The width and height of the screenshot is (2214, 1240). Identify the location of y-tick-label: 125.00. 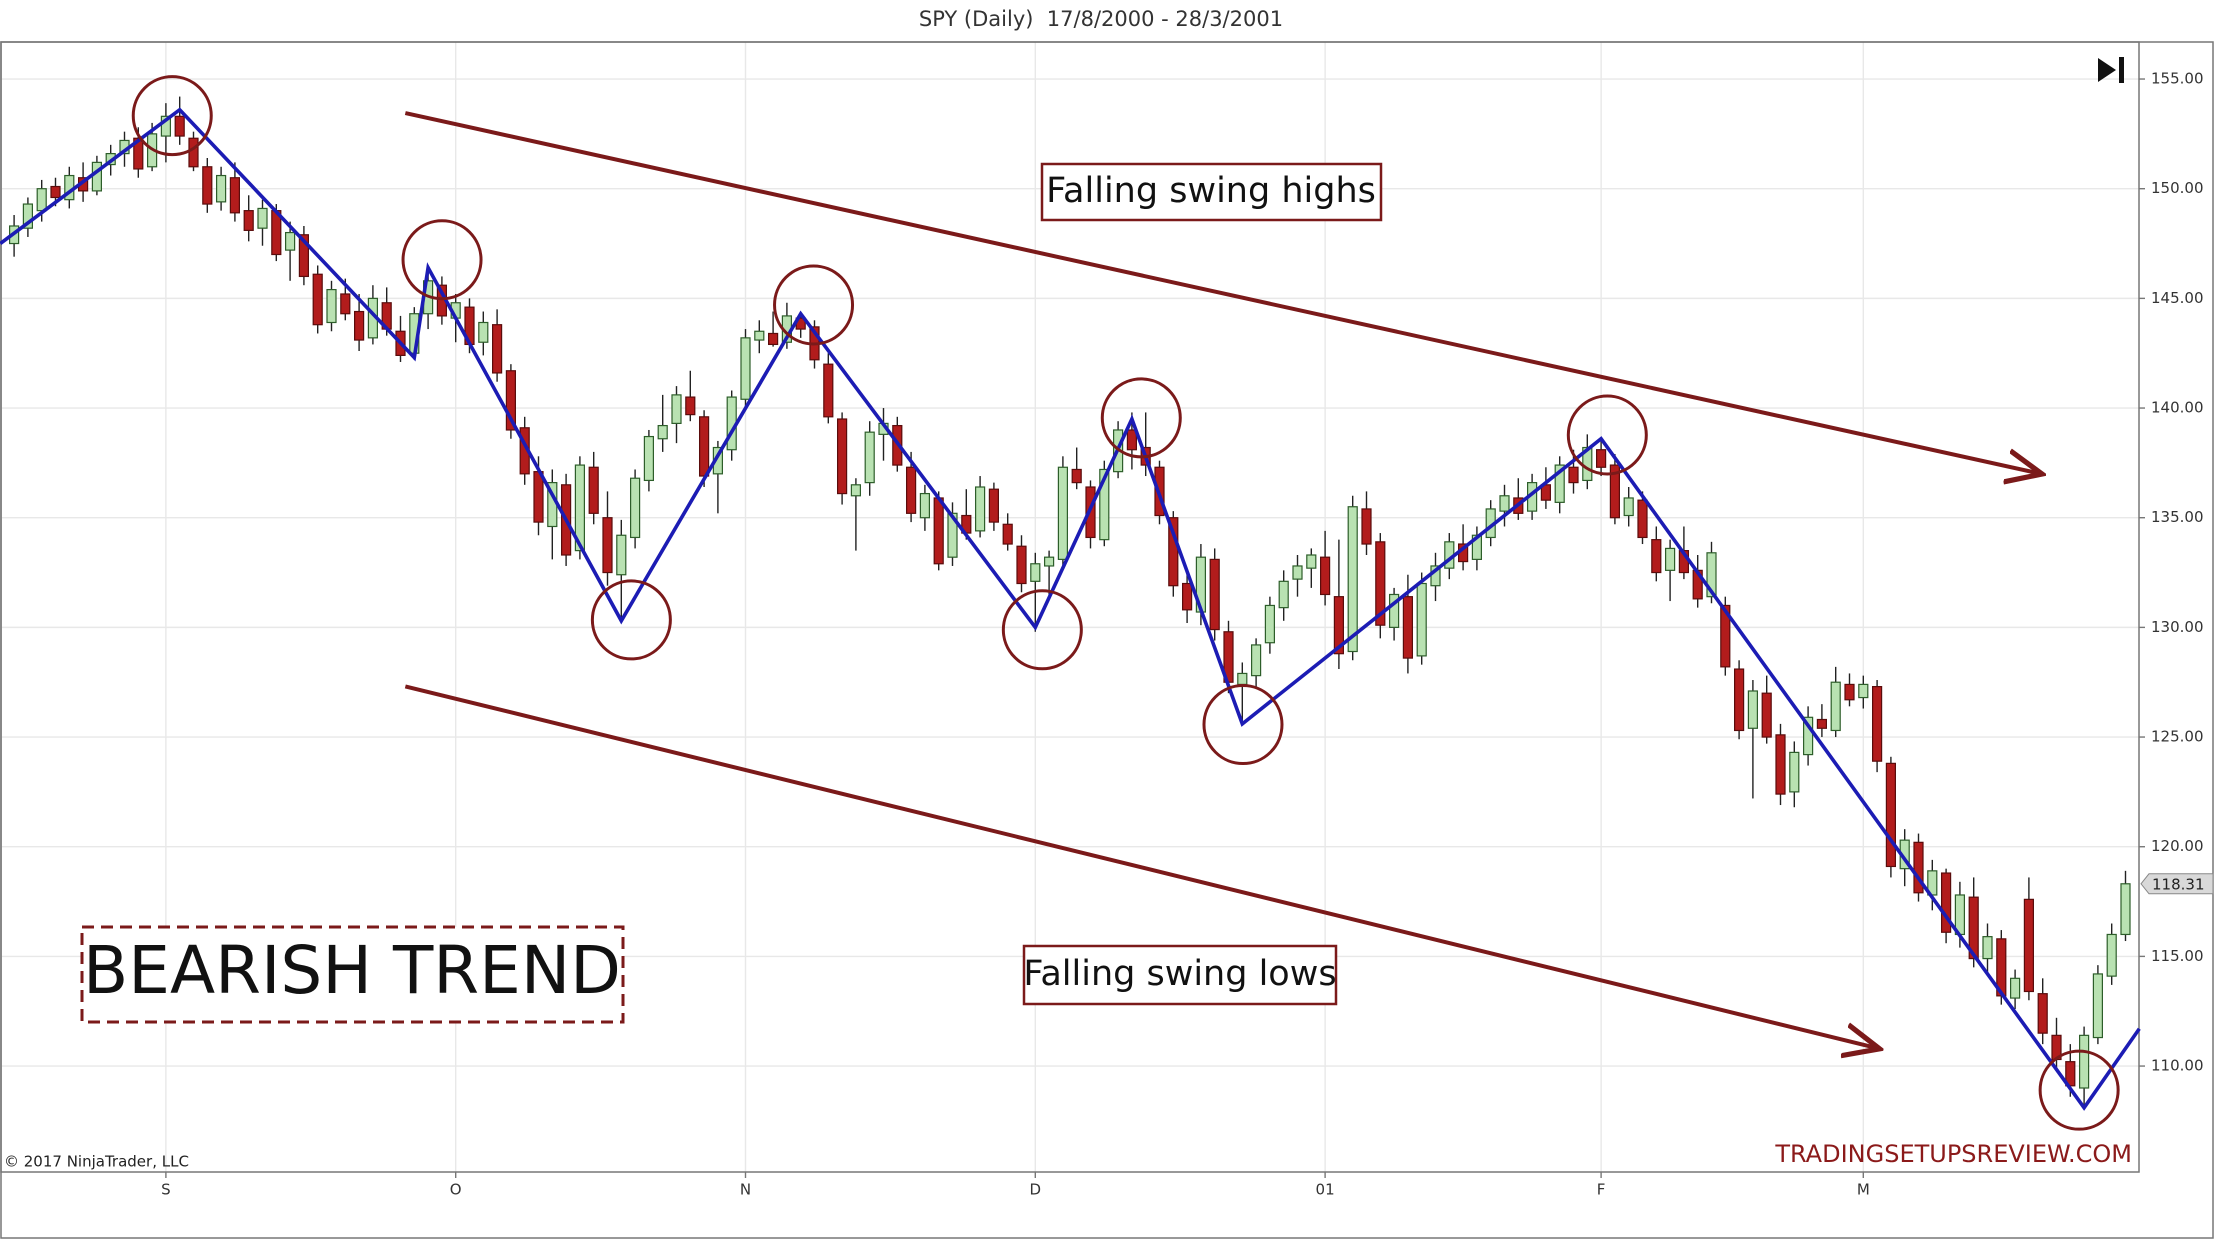
(2177, 737).